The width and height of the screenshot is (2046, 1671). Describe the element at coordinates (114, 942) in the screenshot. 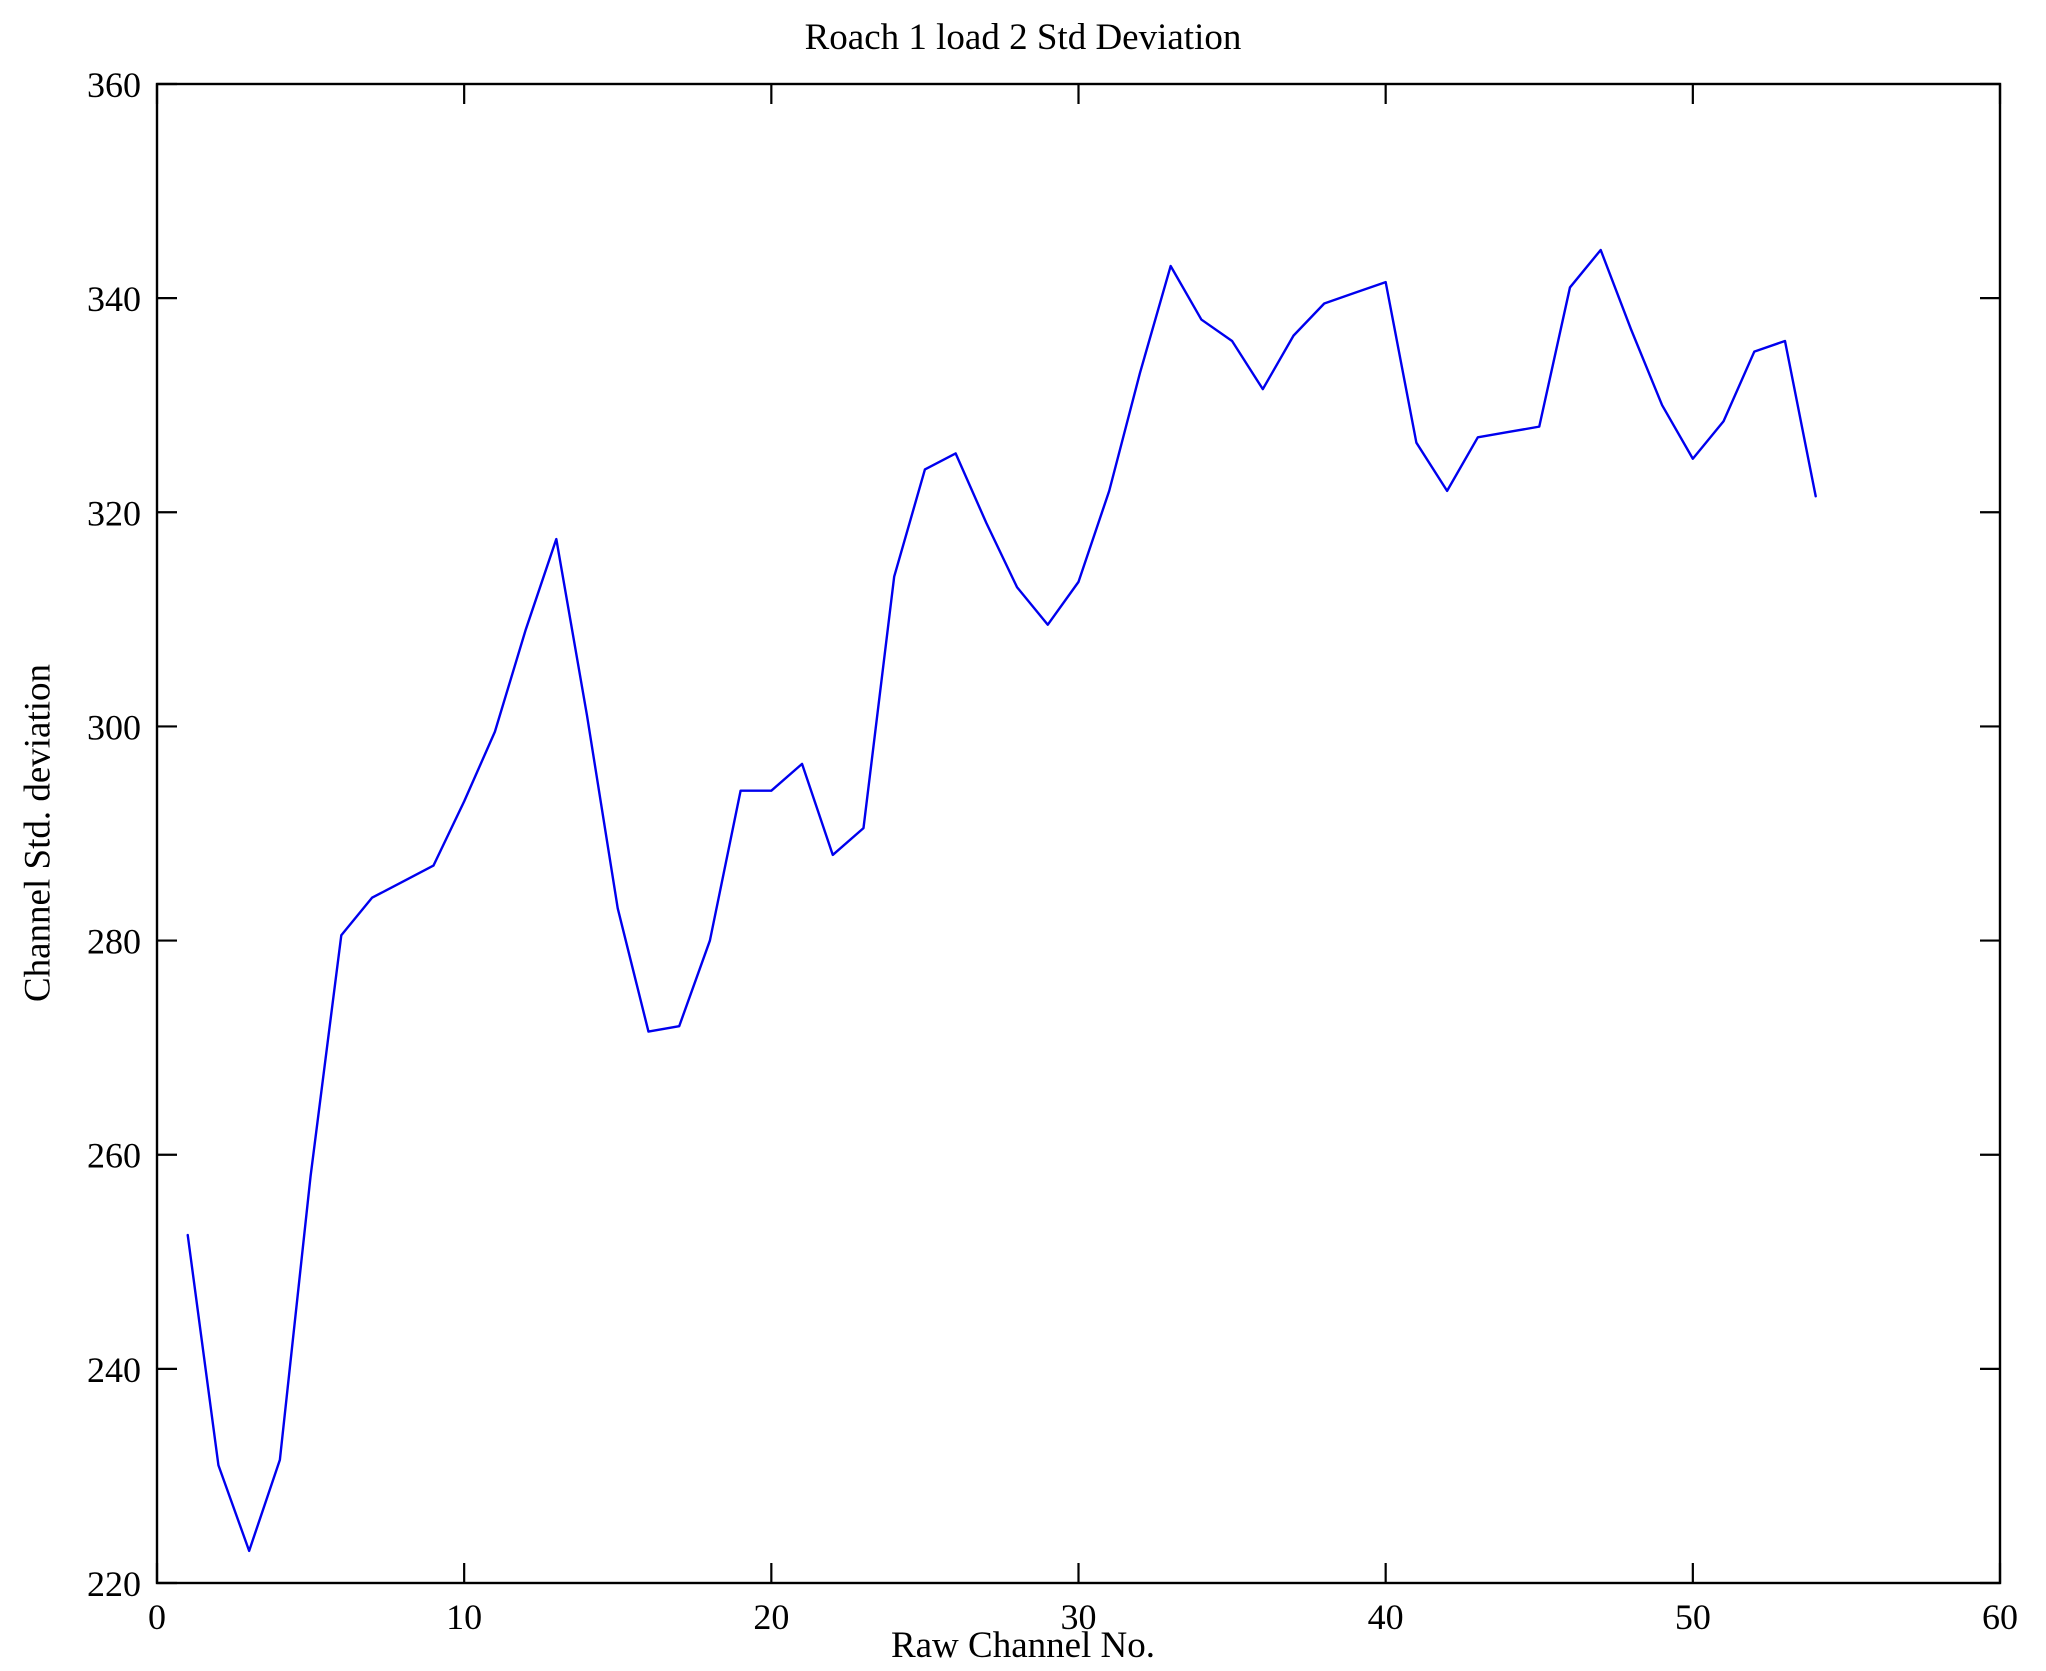

I see `y-tick-label: 280` at that location.